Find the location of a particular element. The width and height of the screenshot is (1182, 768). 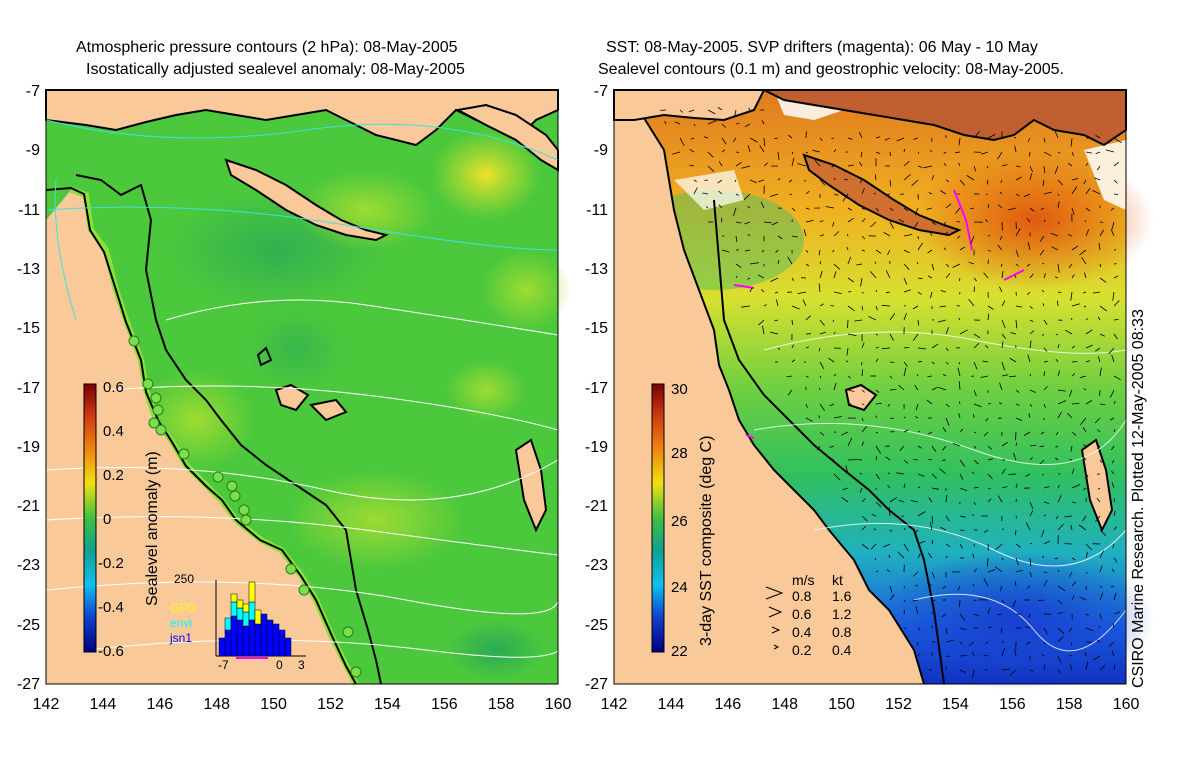

y-tick-label: -21 is located at coordinates (28, 507).